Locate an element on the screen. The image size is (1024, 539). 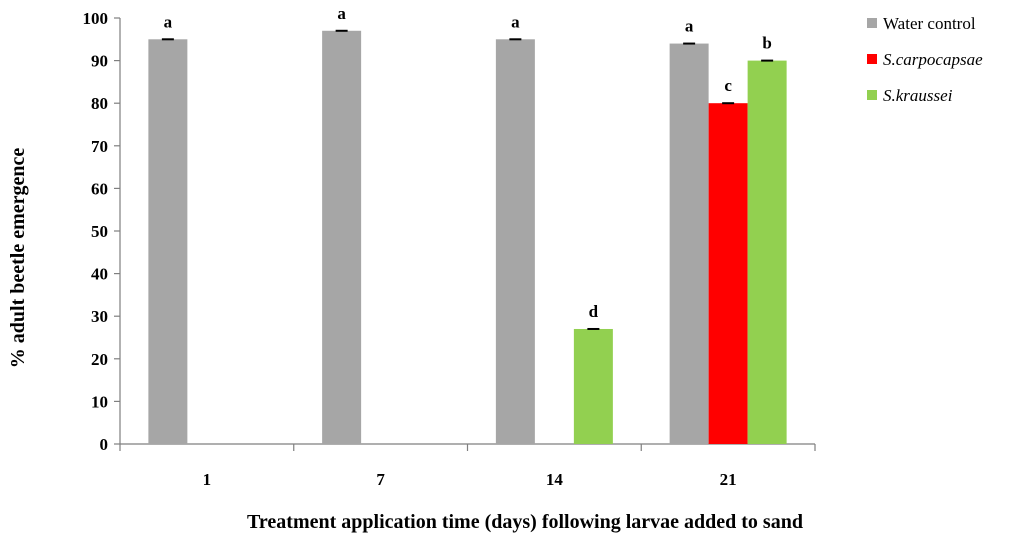
significance-label: c is located at coordinates (728, 85).